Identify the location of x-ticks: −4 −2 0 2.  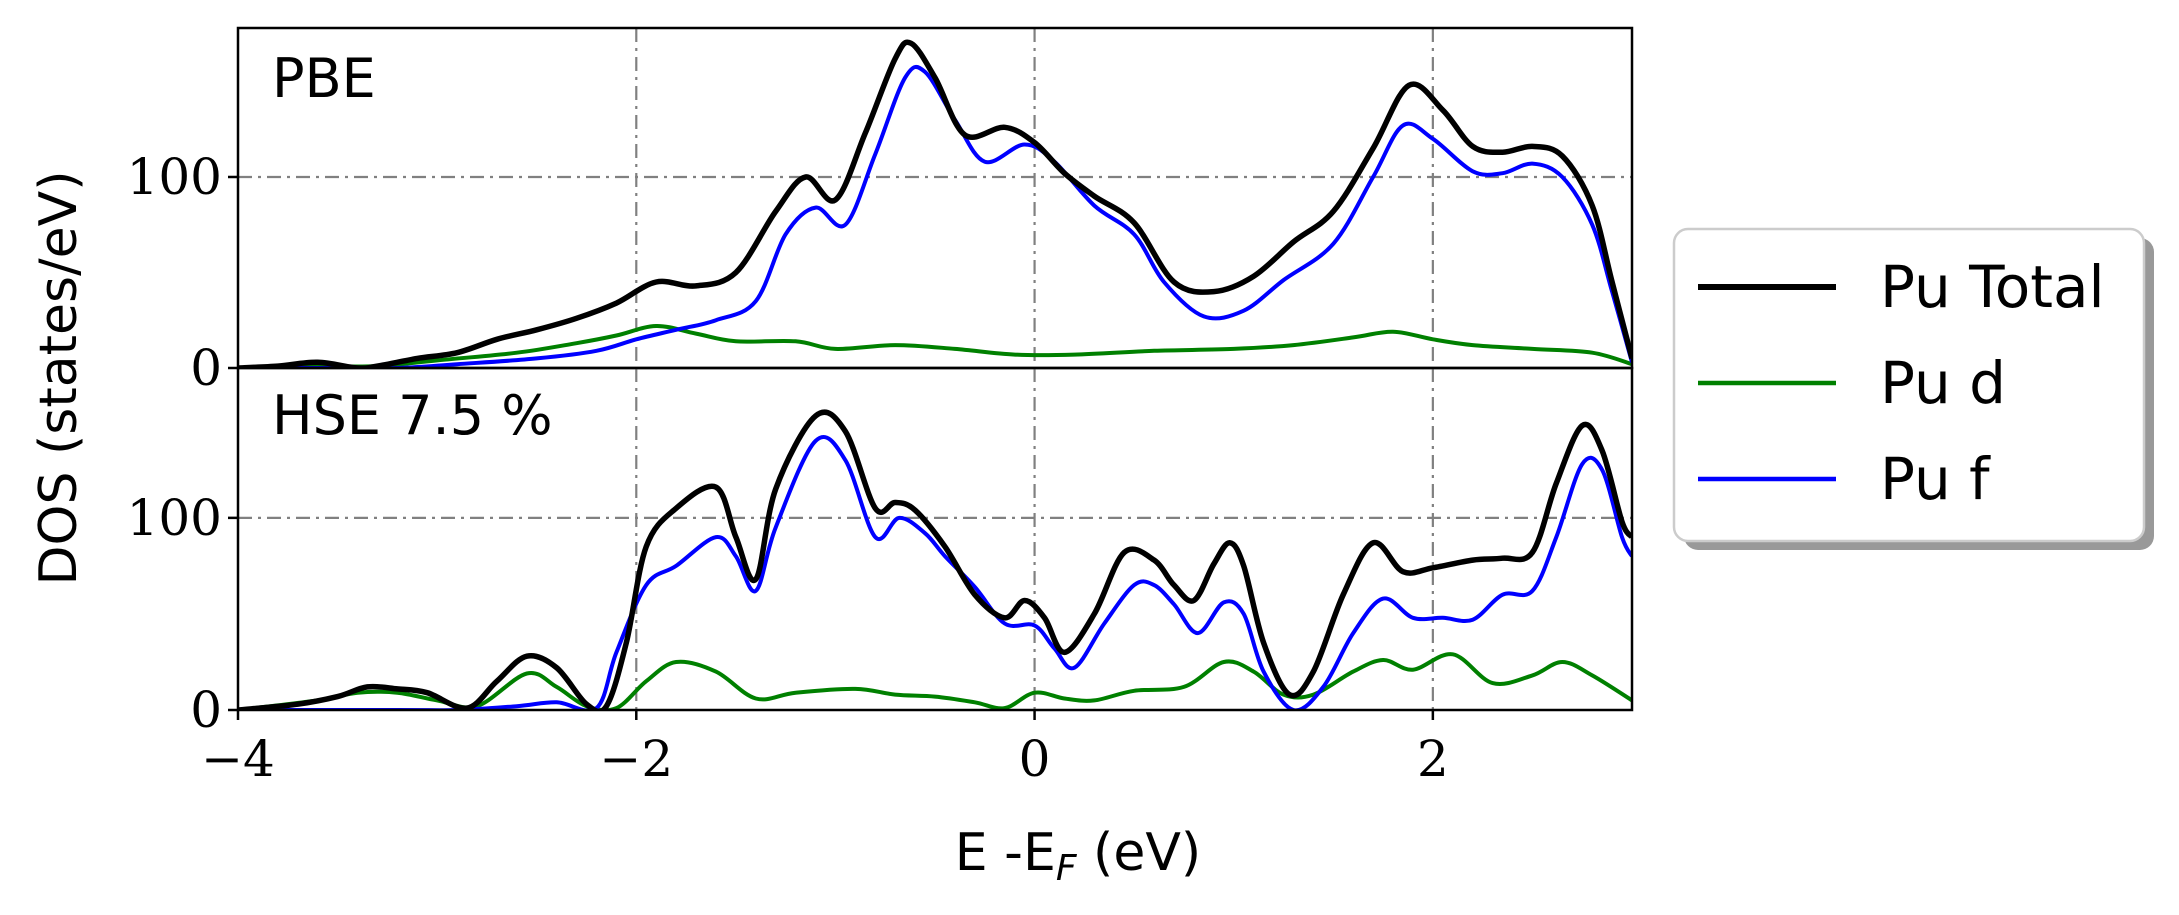
(825, 749).